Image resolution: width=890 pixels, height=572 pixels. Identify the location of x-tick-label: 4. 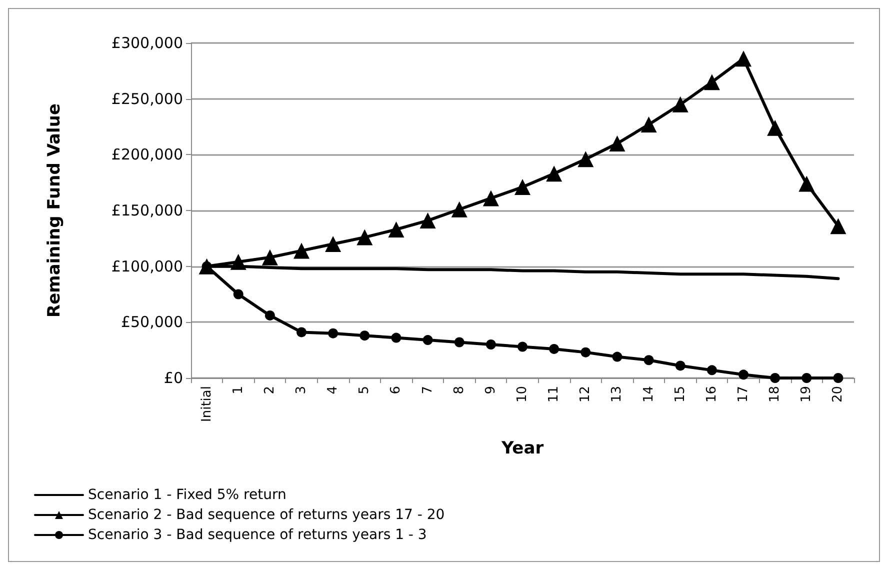
(333, 390).